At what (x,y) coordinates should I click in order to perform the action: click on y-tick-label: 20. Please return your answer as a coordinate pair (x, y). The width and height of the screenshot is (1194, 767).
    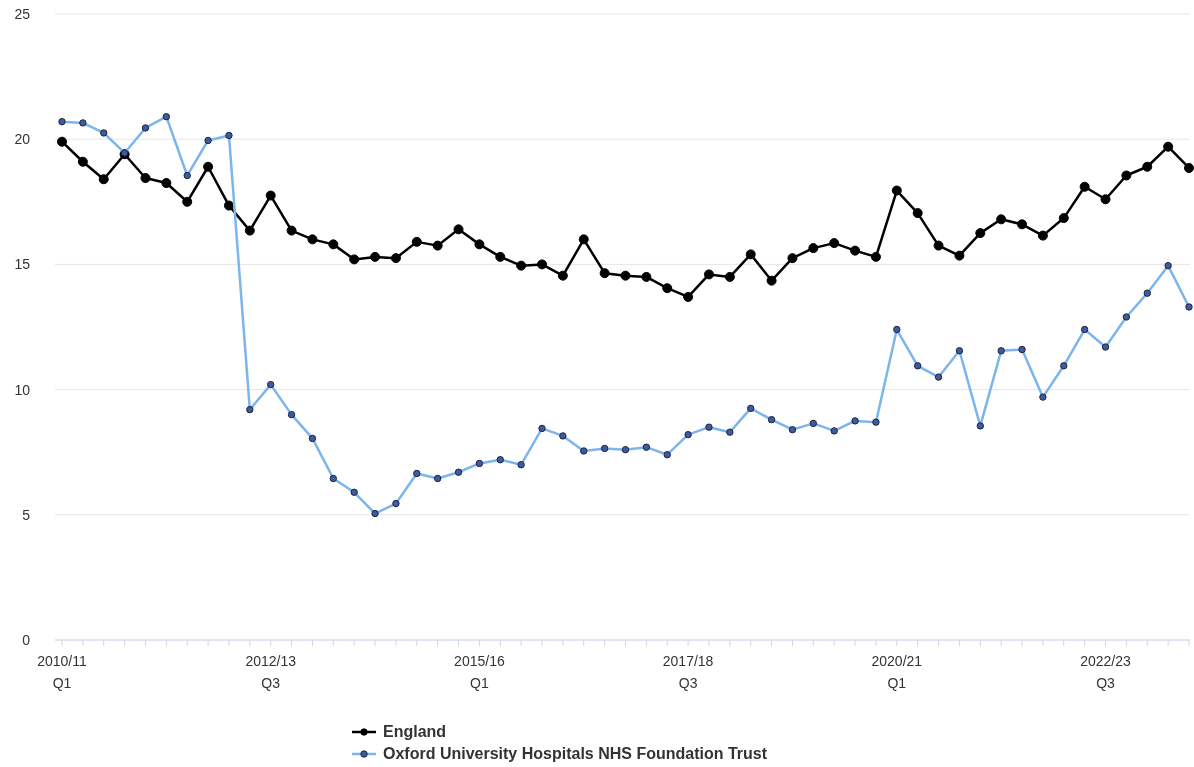
    Looking at the image, I should click on (22, 139).